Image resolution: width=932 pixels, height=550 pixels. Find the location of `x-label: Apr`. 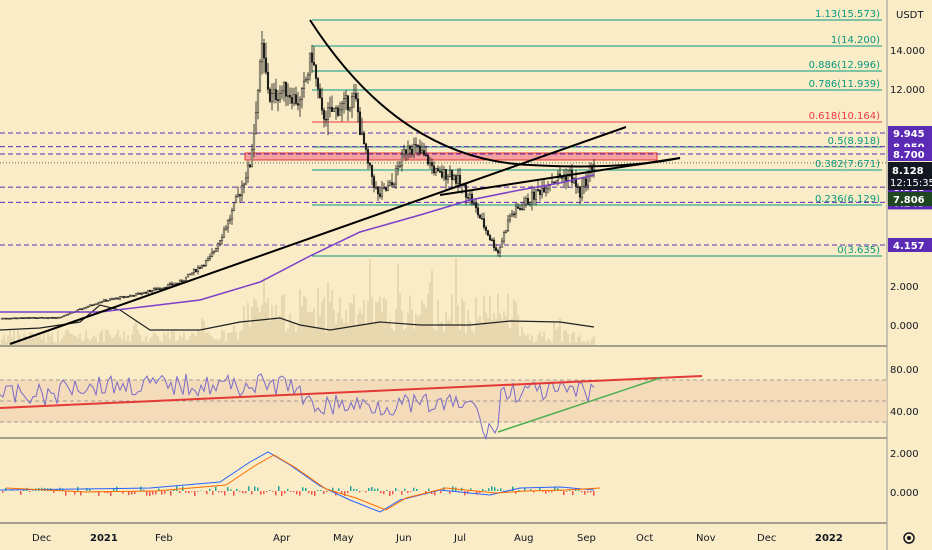

x-label: Apr is located at coordinates (282, 538).